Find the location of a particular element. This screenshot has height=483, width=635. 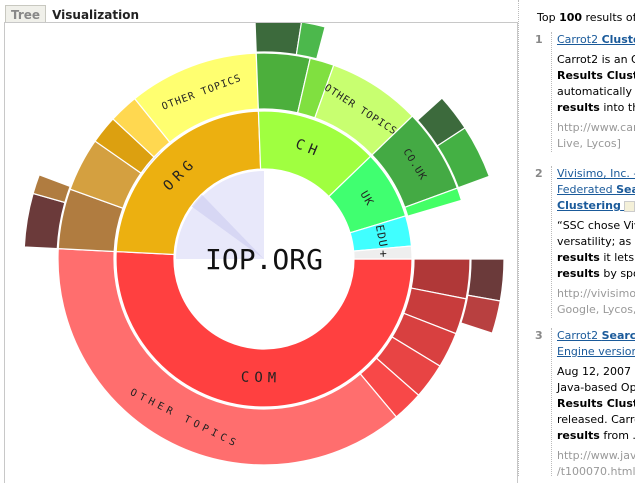

ring1-label: EDU is located at coordinates (381, 236).